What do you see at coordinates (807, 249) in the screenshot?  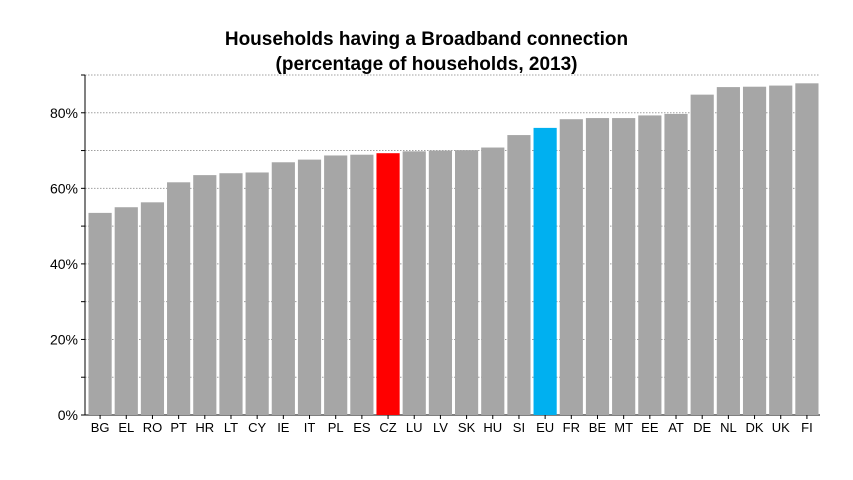 I see `bar-fi` at bounding box center [807, 249].